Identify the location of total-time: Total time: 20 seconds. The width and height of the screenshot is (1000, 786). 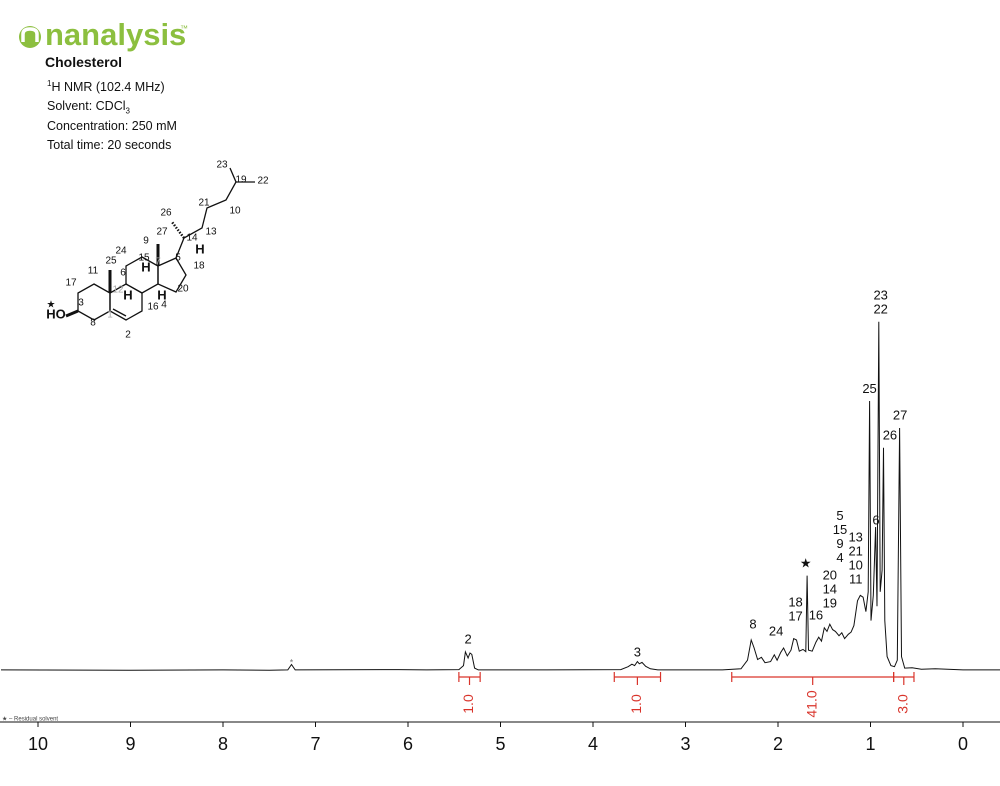
(109, 145).